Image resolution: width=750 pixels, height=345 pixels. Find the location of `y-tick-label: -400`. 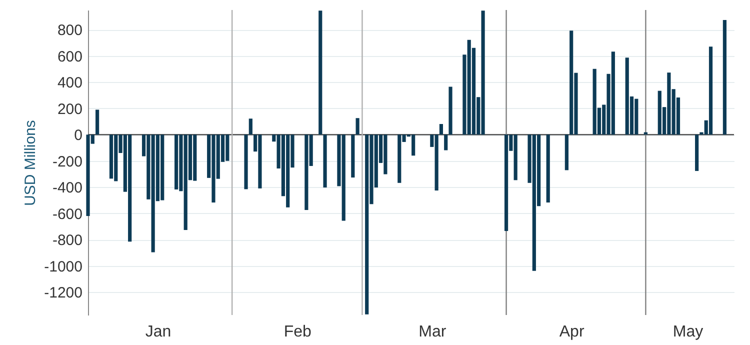

y-tick-label: -400 is located at coordinates (67, 188).